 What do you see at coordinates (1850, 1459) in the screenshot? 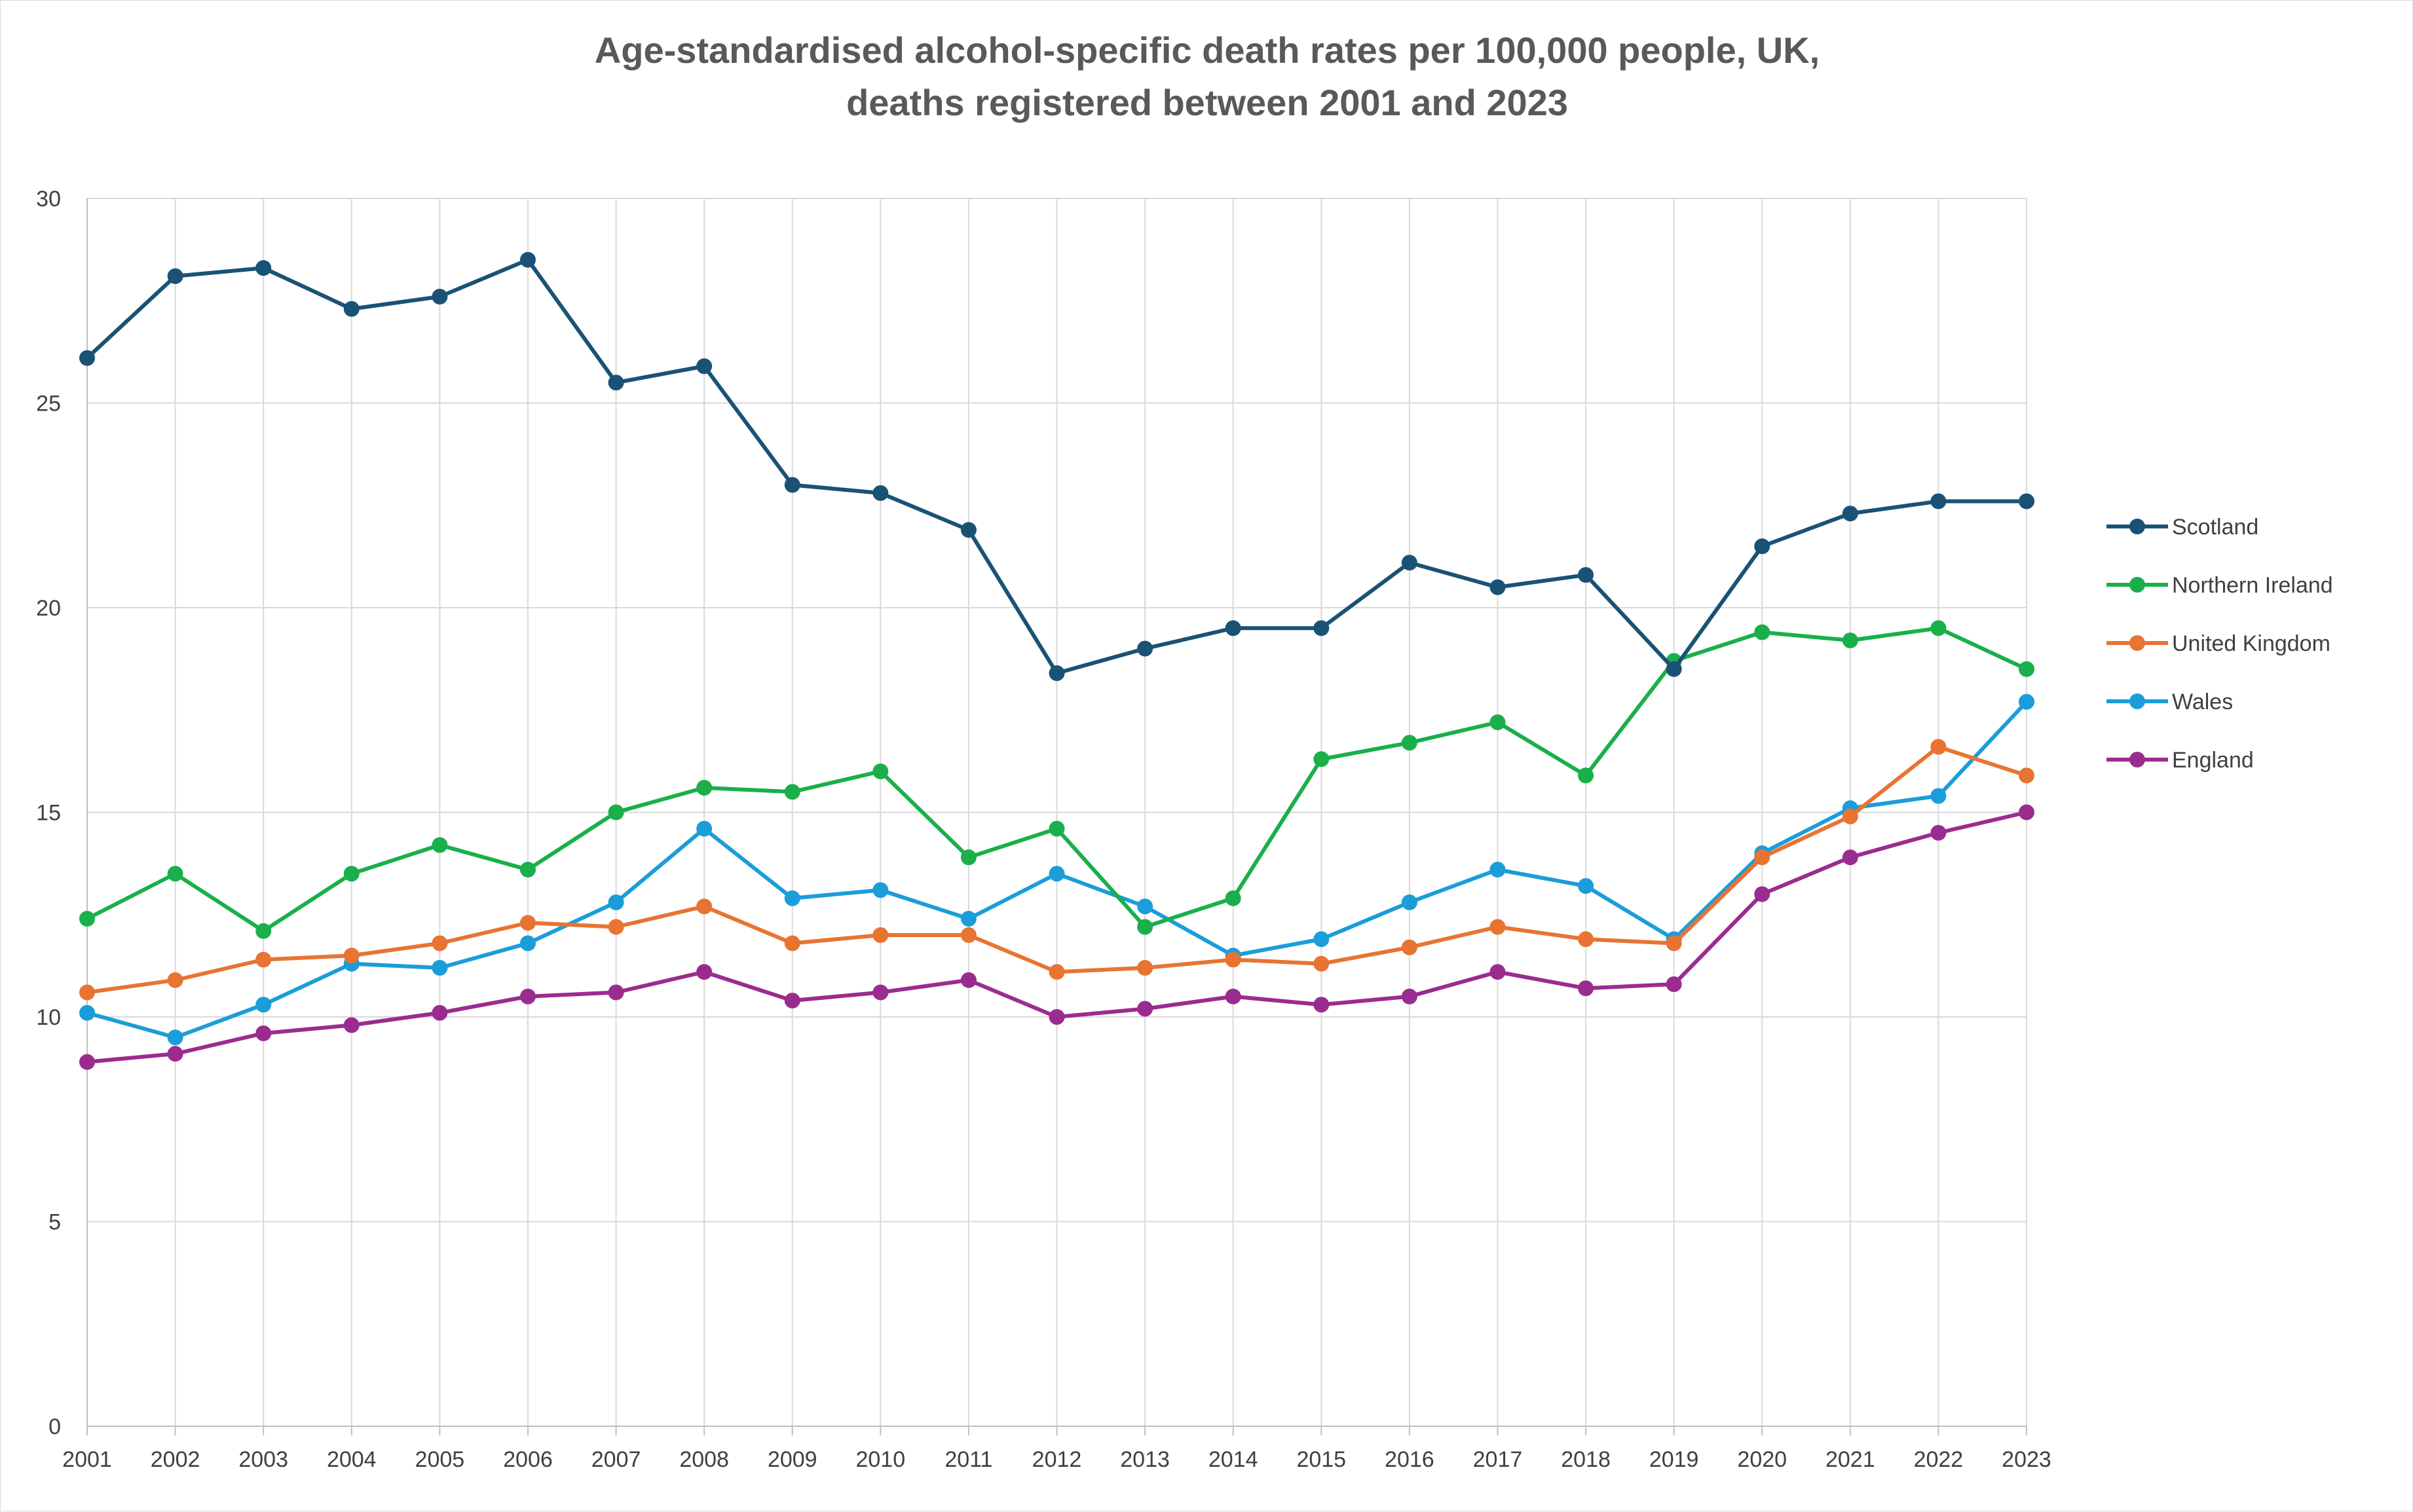
I see `x-tick-label: 2021` at bounding box center [1850, 1459].